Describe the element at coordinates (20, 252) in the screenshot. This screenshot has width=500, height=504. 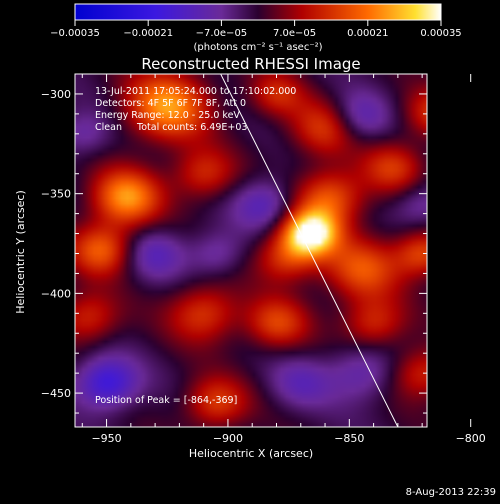
I see `y-axis-label: Heliocentric Y (arcsec)` at that location.